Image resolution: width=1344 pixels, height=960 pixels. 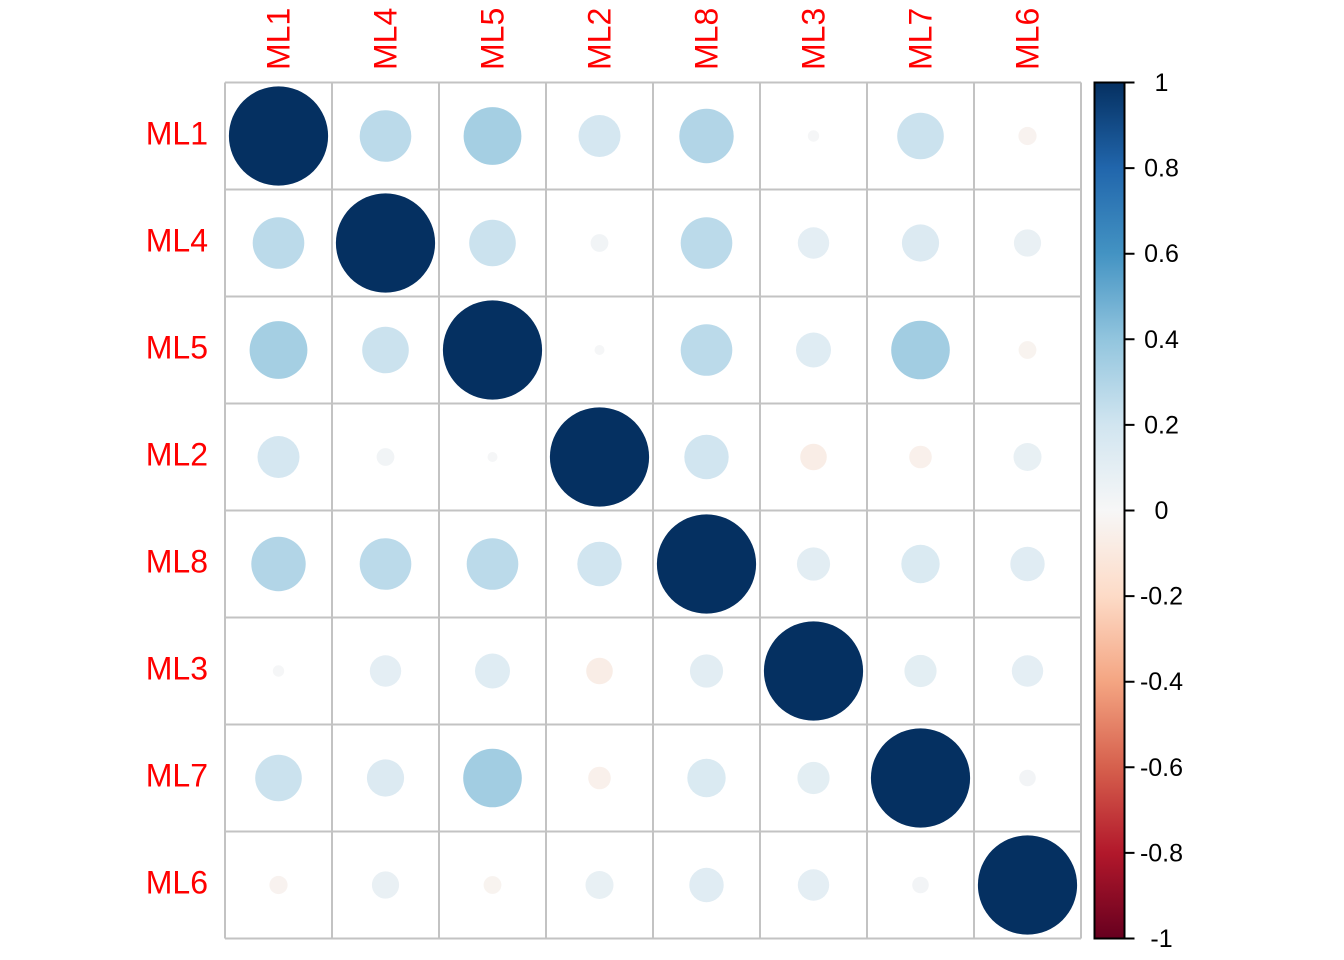 What do you see at coordinates (1161, 254) in the screenshot?
I see `svg-text: 0.6` at bounding box center [1161, 254].